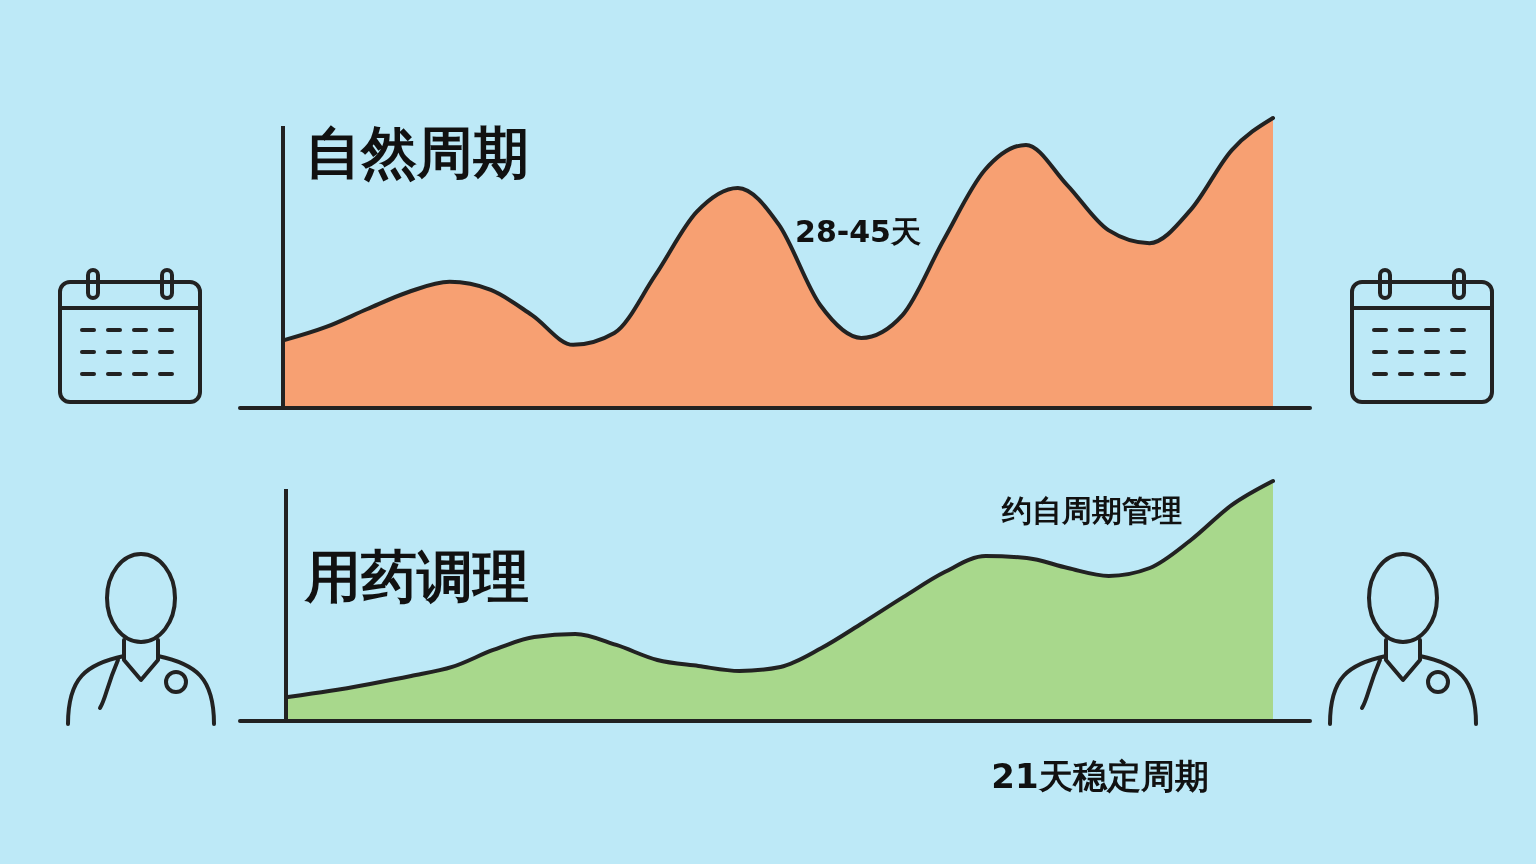  What do you see at coordinates (1091, 510) in the screenshot?
I see `annotation: 约自周期管理` at bounding box center [1091, 510].